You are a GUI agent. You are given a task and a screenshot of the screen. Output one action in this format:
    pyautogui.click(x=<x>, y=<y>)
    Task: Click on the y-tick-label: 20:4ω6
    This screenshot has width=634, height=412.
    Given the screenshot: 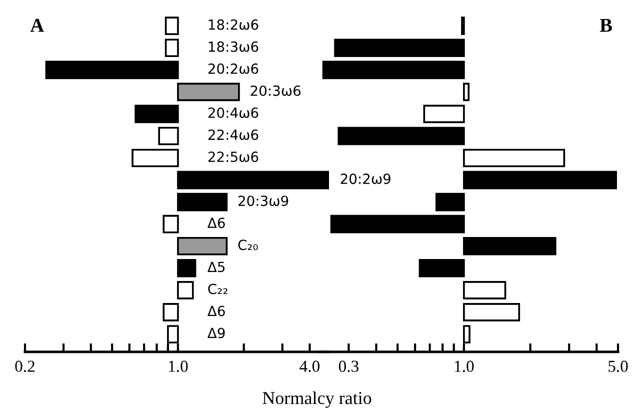 What is the action you would take?
    pyautogui.click(x=233, y=112)
    